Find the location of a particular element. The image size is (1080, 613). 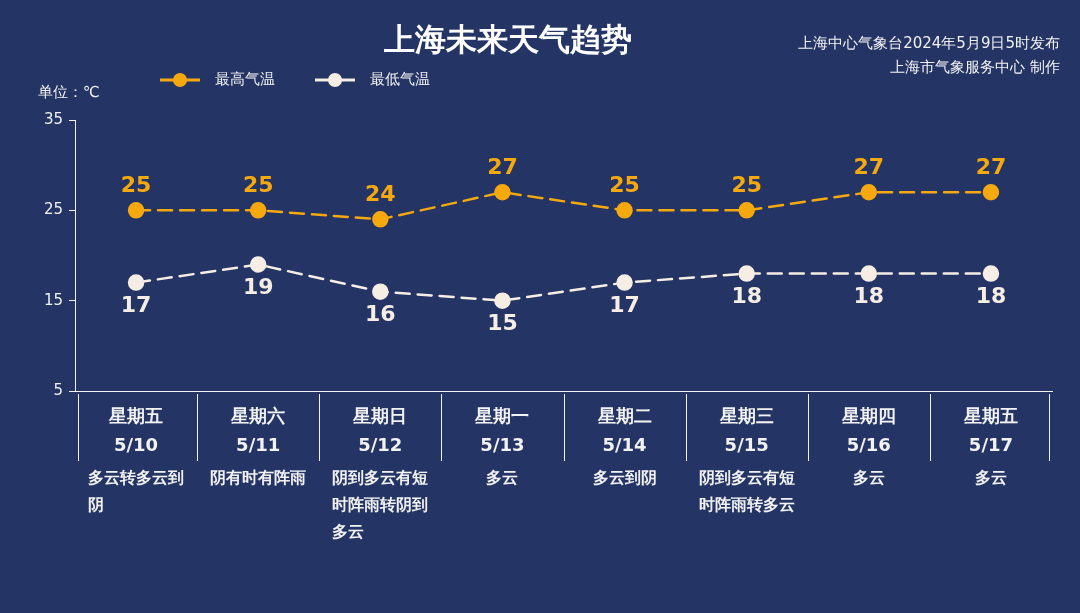

legend-label: 最高气温 is located at coordinates (245, 78).